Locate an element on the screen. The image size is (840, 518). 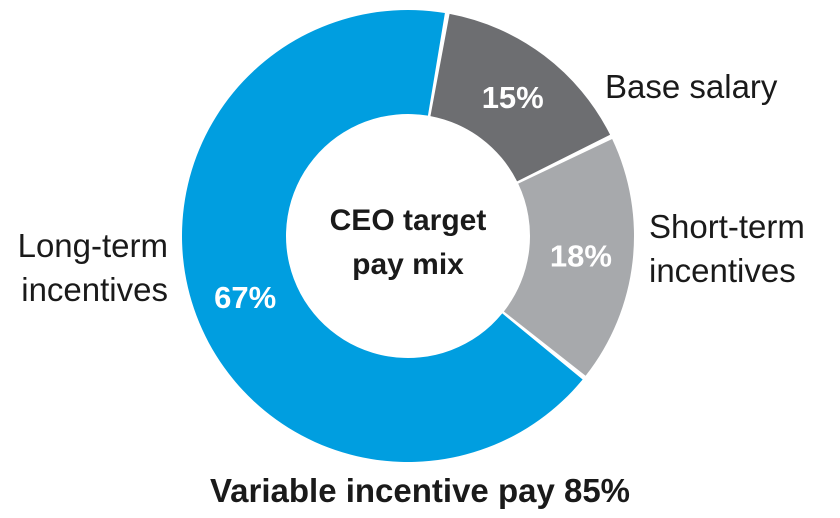
slice-value-label-1: 15% is located at coordinates (513, 97).